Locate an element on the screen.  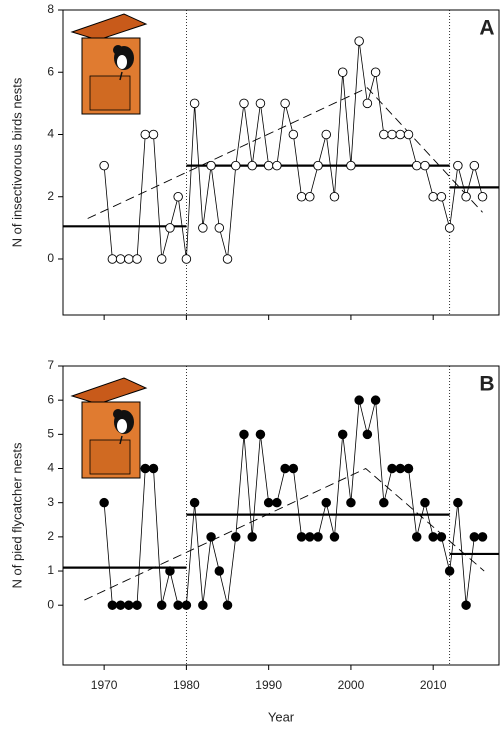
y-tick-label: 3 is located at coordinates (50, 502).